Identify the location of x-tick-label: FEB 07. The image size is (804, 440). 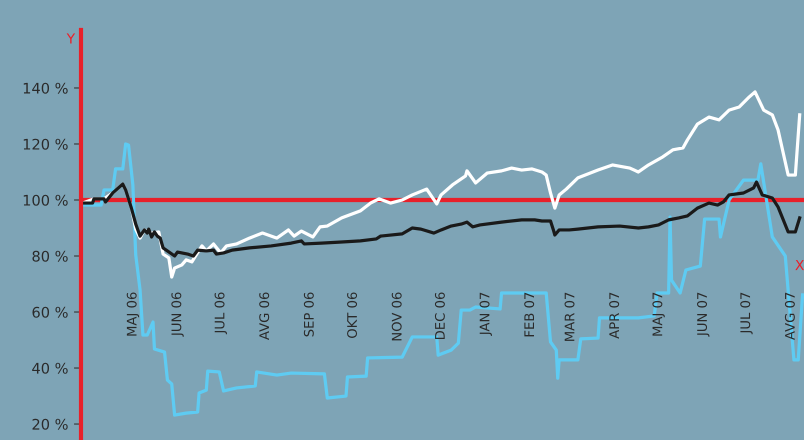
(529, 314).